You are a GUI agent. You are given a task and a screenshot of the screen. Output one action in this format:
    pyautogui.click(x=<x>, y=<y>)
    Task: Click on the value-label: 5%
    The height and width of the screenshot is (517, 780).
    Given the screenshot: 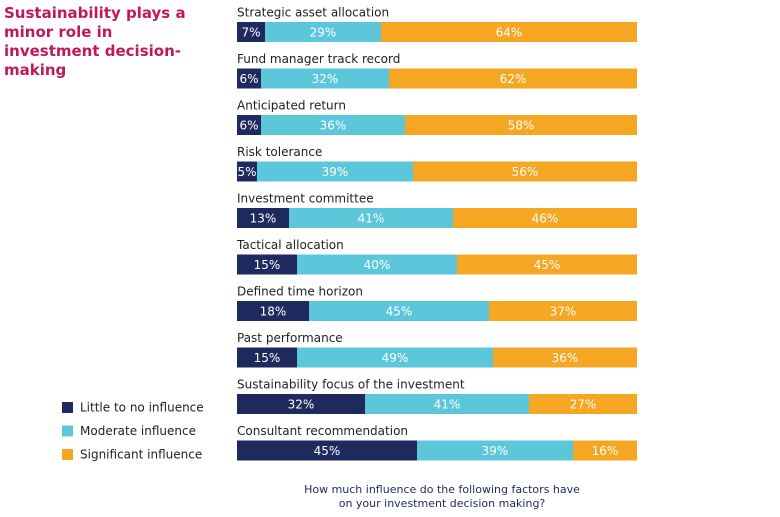 What is the action you would take?
    pyautogui.click(x=246, y=172)
    